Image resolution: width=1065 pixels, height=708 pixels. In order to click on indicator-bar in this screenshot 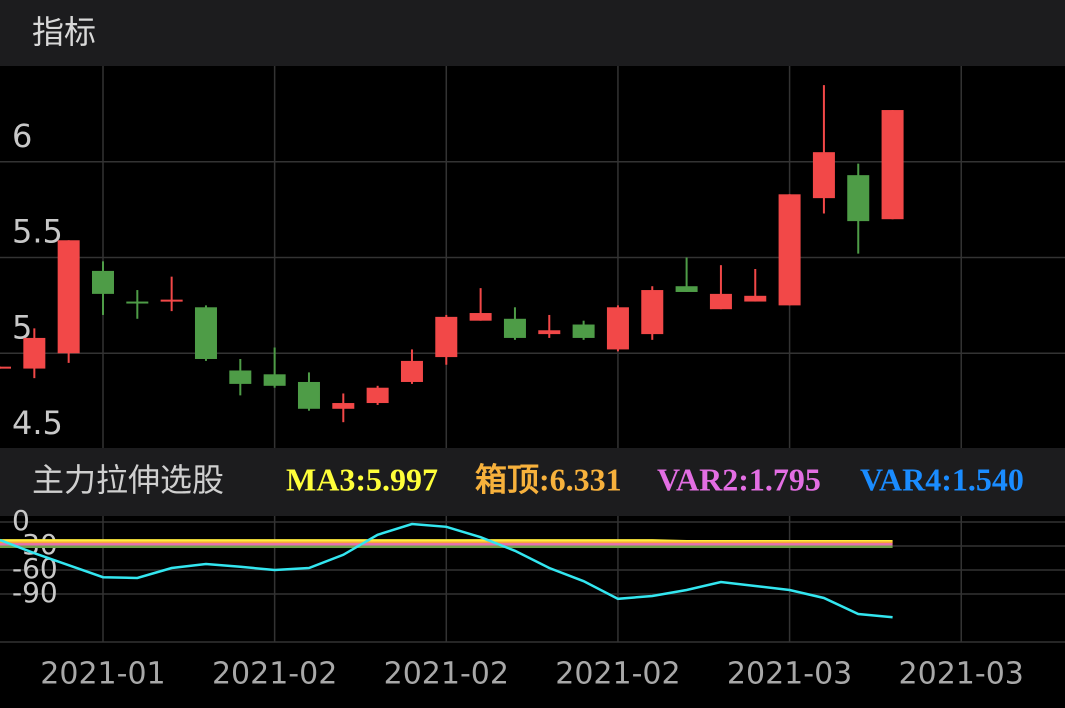, I will do `click(532, 482)`.